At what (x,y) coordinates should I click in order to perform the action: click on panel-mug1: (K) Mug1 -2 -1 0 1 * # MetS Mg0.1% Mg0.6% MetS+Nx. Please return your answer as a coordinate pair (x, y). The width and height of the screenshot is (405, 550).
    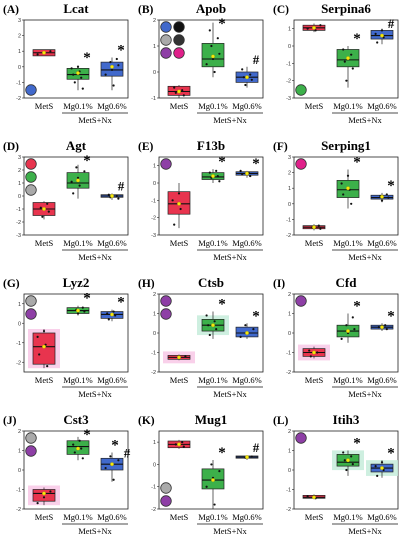
    Looking at the image, I should click on (202, 479).